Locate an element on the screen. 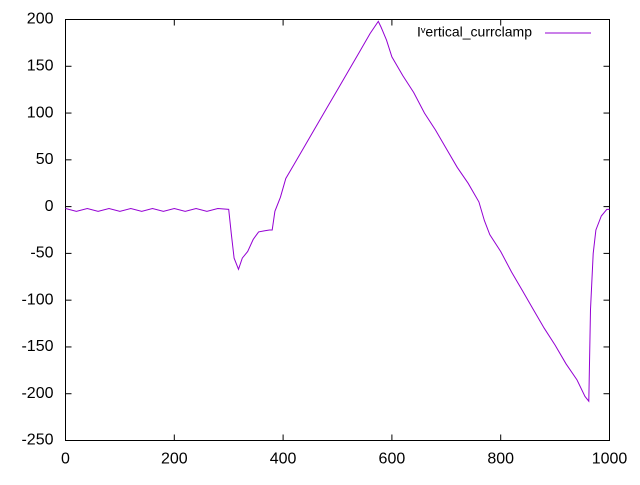 The height and width of the screenshot is (485, 640). y-tick-label: -250 is located at coordinates (37, 440).